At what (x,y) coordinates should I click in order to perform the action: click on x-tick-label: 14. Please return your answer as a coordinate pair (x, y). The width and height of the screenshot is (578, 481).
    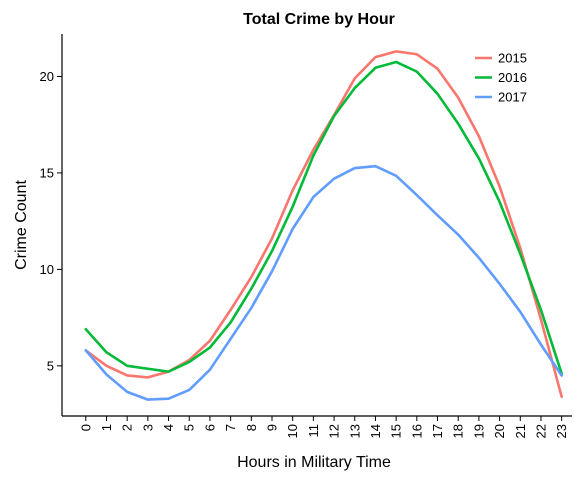
    Looking at the image, I should click on (375, 431).